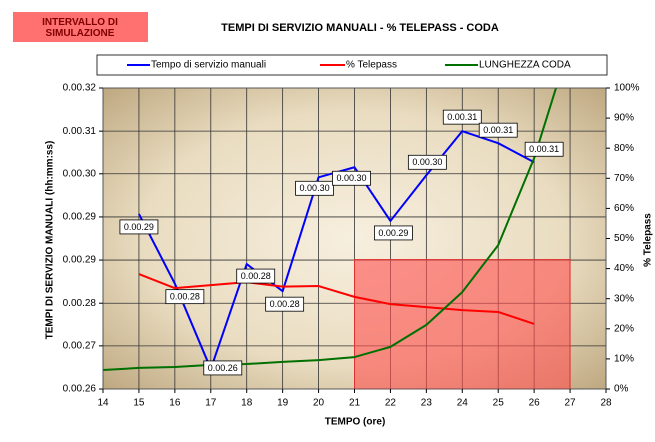  Describe the element at coordinates (624, 298) in the screenshot. I see `y2-tick-label: 30%` at that location.